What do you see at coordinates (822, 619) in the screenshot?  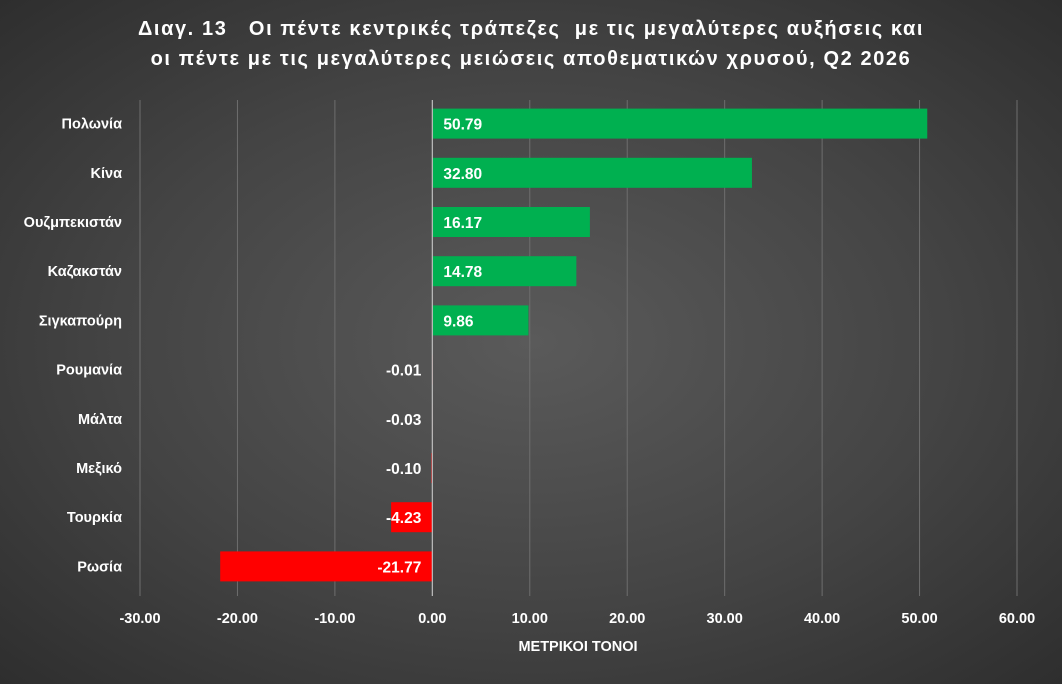 I see `x-tick-label: 40.00` at bounding box center [822, 619].